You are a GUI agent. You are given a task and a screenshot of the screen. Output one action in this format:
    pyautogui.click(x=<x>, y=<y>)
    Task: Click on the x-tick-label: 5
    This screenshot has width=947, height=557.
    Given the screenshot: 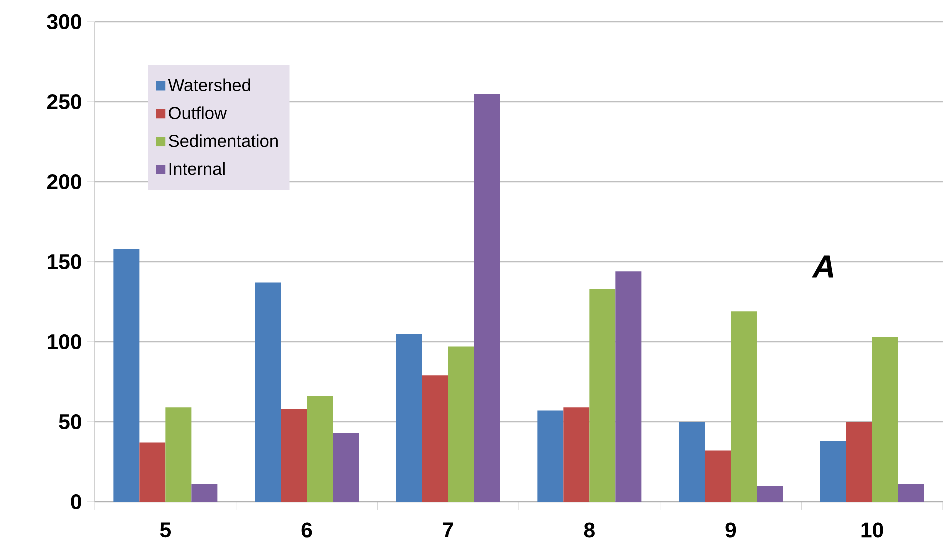 What is the action you would take?
    pyautogui.click(x=166, y=530)
    